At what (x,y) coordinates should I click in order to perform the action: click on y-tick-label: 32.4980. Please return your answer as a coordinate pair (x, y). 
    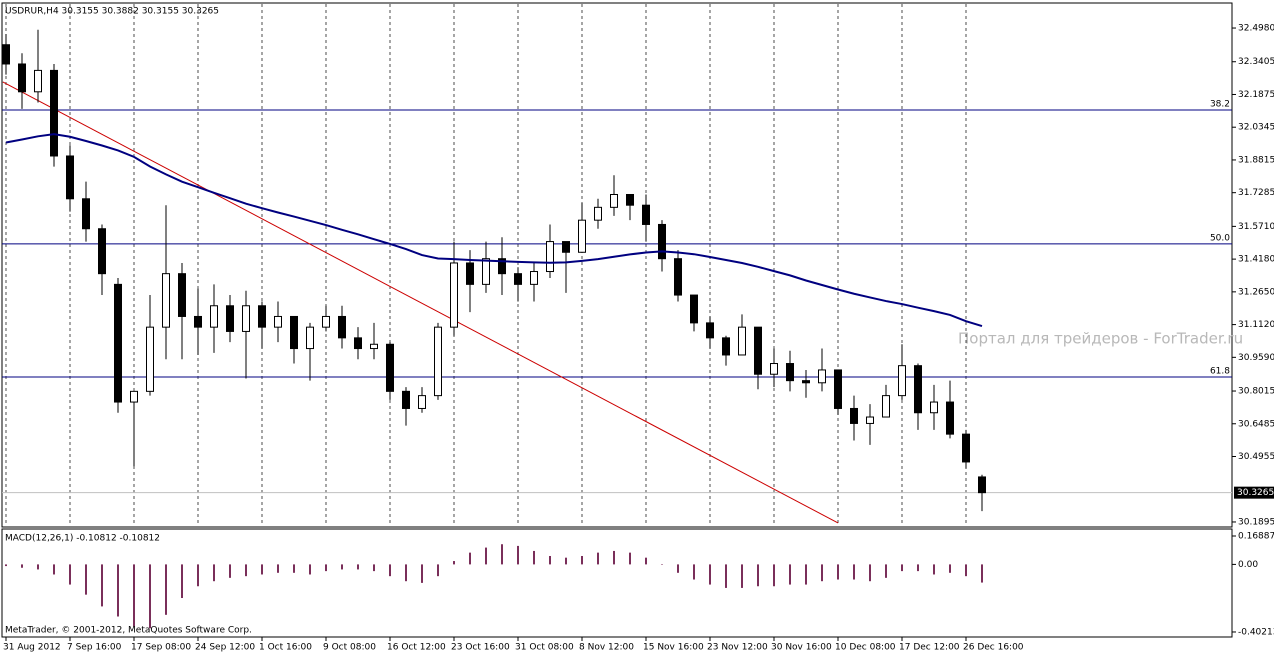
    Looking at the image, I should click on (1256, 29).